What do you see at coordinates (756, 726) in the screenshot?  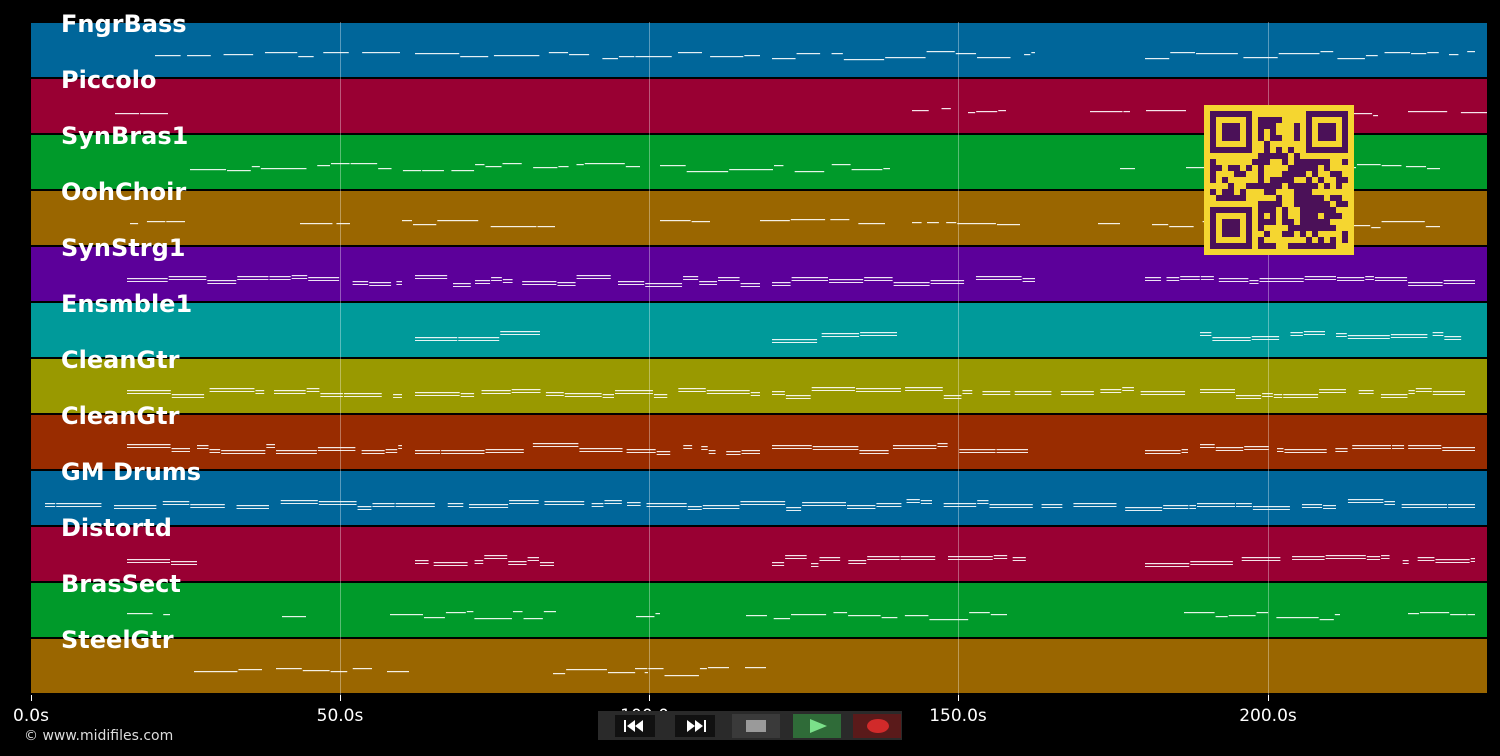 I see `stop-button` at bounding box center [756, 726].